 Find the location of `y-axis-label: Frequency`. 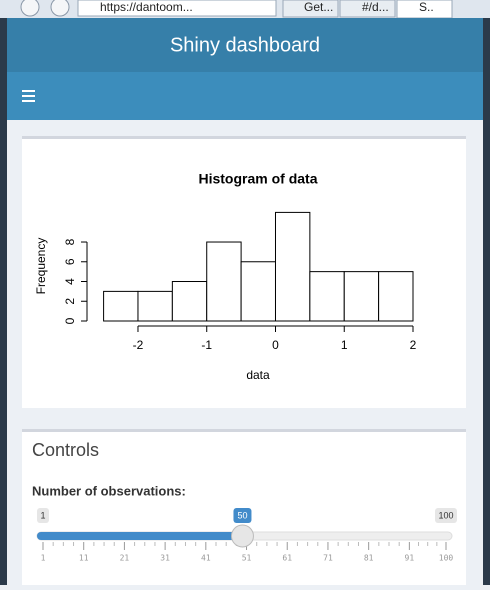

y-axis-label: Frequency is located at coordinates (41, 266).